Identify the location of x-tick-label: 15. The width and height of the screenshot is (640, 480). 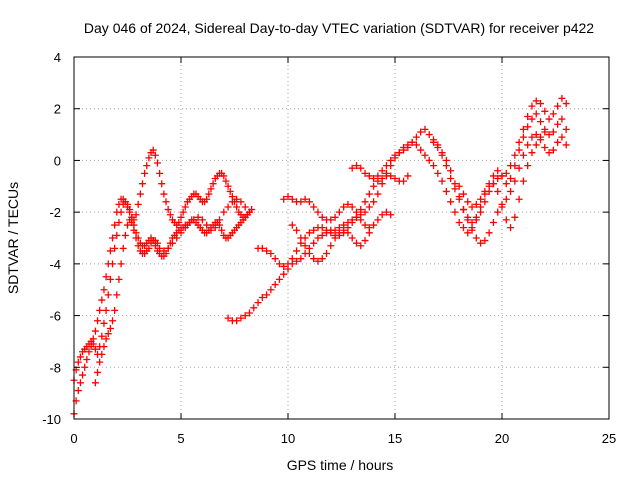
(395, 438).